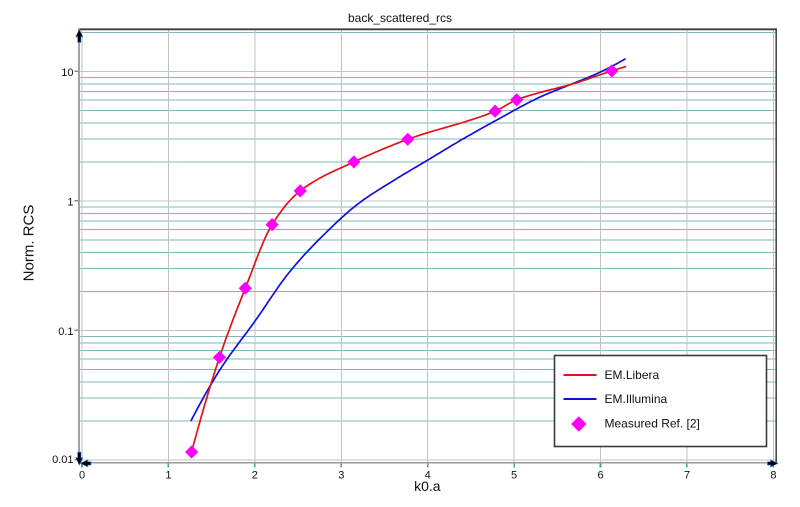 Image resolution: width=800 pixels, height=507 pixels. What do you see at coordinates (632, 375) in the screenshot?
I see `svg-text: EM.Libera` at bounding box center [632, 375].